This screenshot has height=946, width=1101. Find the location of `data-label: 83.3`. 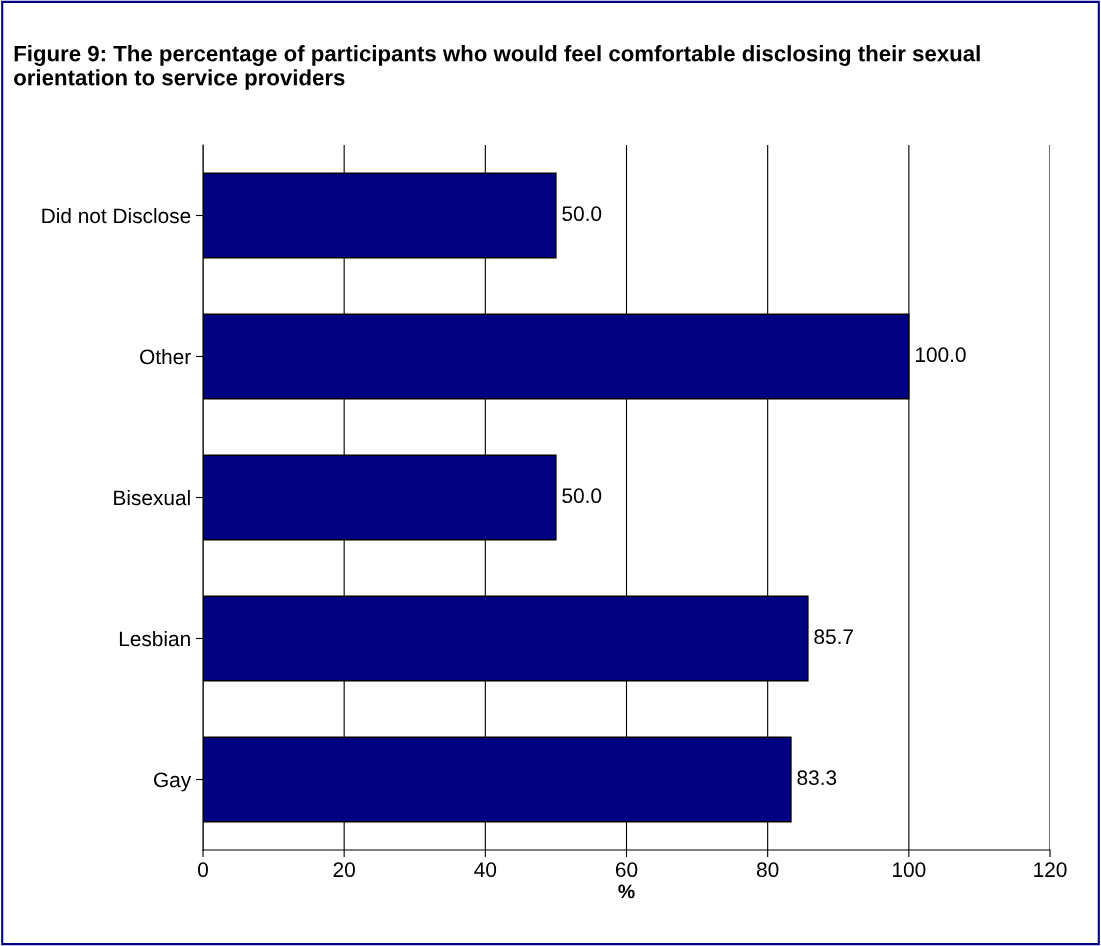

data-label: 83.3 is located at coordinates (817, 778).